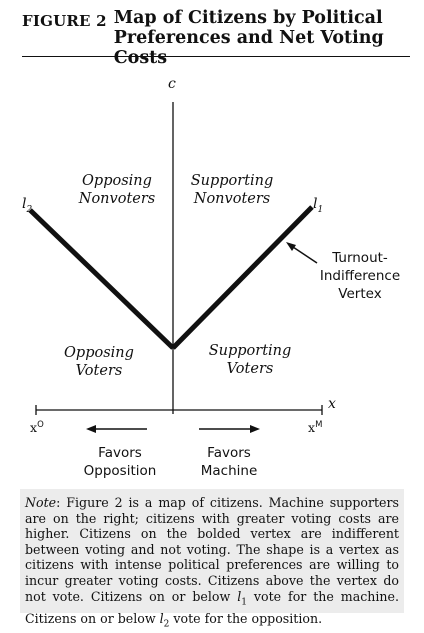 The image size is (424, 633). I want to click on region-supporting-nonvoters-line-2: Nonvoters, so click(232, 199).